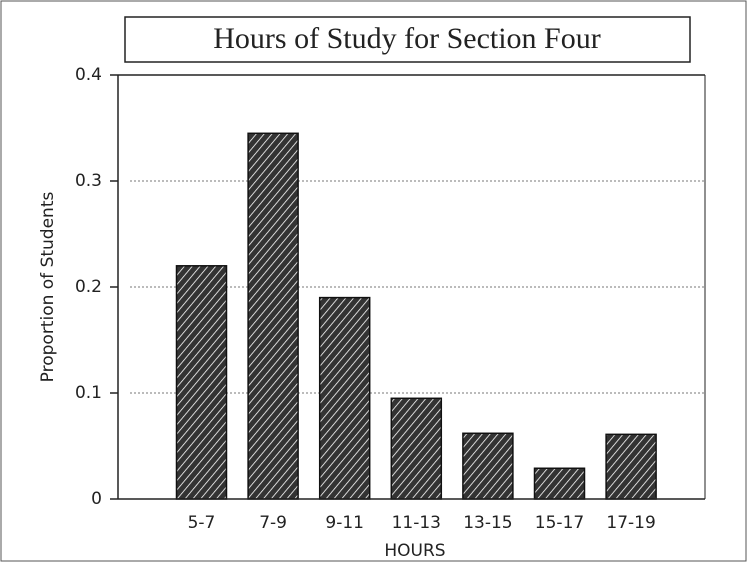 This screenshot has width=747, height=562. I want to click on x-tick-label: 9-11, so click(344, 523).